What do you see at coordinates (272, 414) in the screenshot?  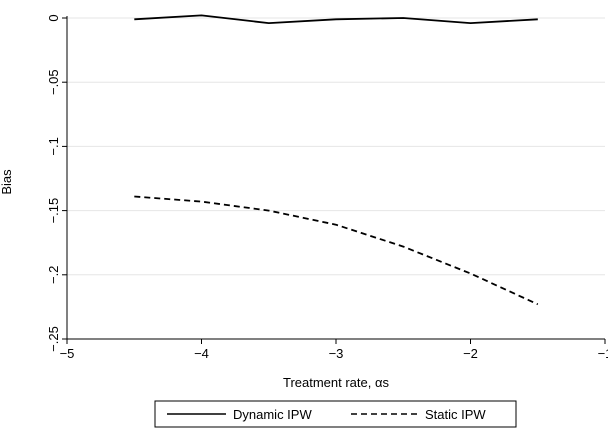 I see `legend-label-dynamic-ipw: Dynamic IPW` at bounding box center [272, 414].